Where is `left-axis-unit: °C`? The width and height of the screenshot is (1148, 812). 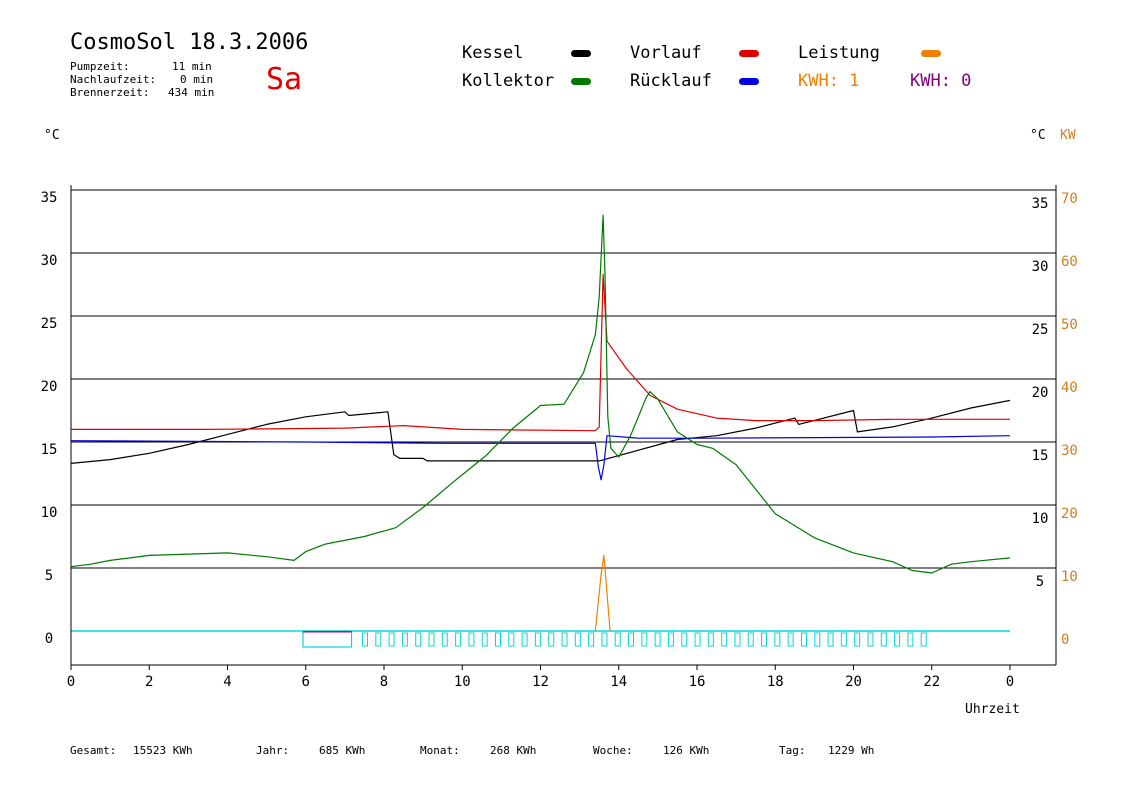 left-axis-unit: °C is located at coordinates (52, 135).